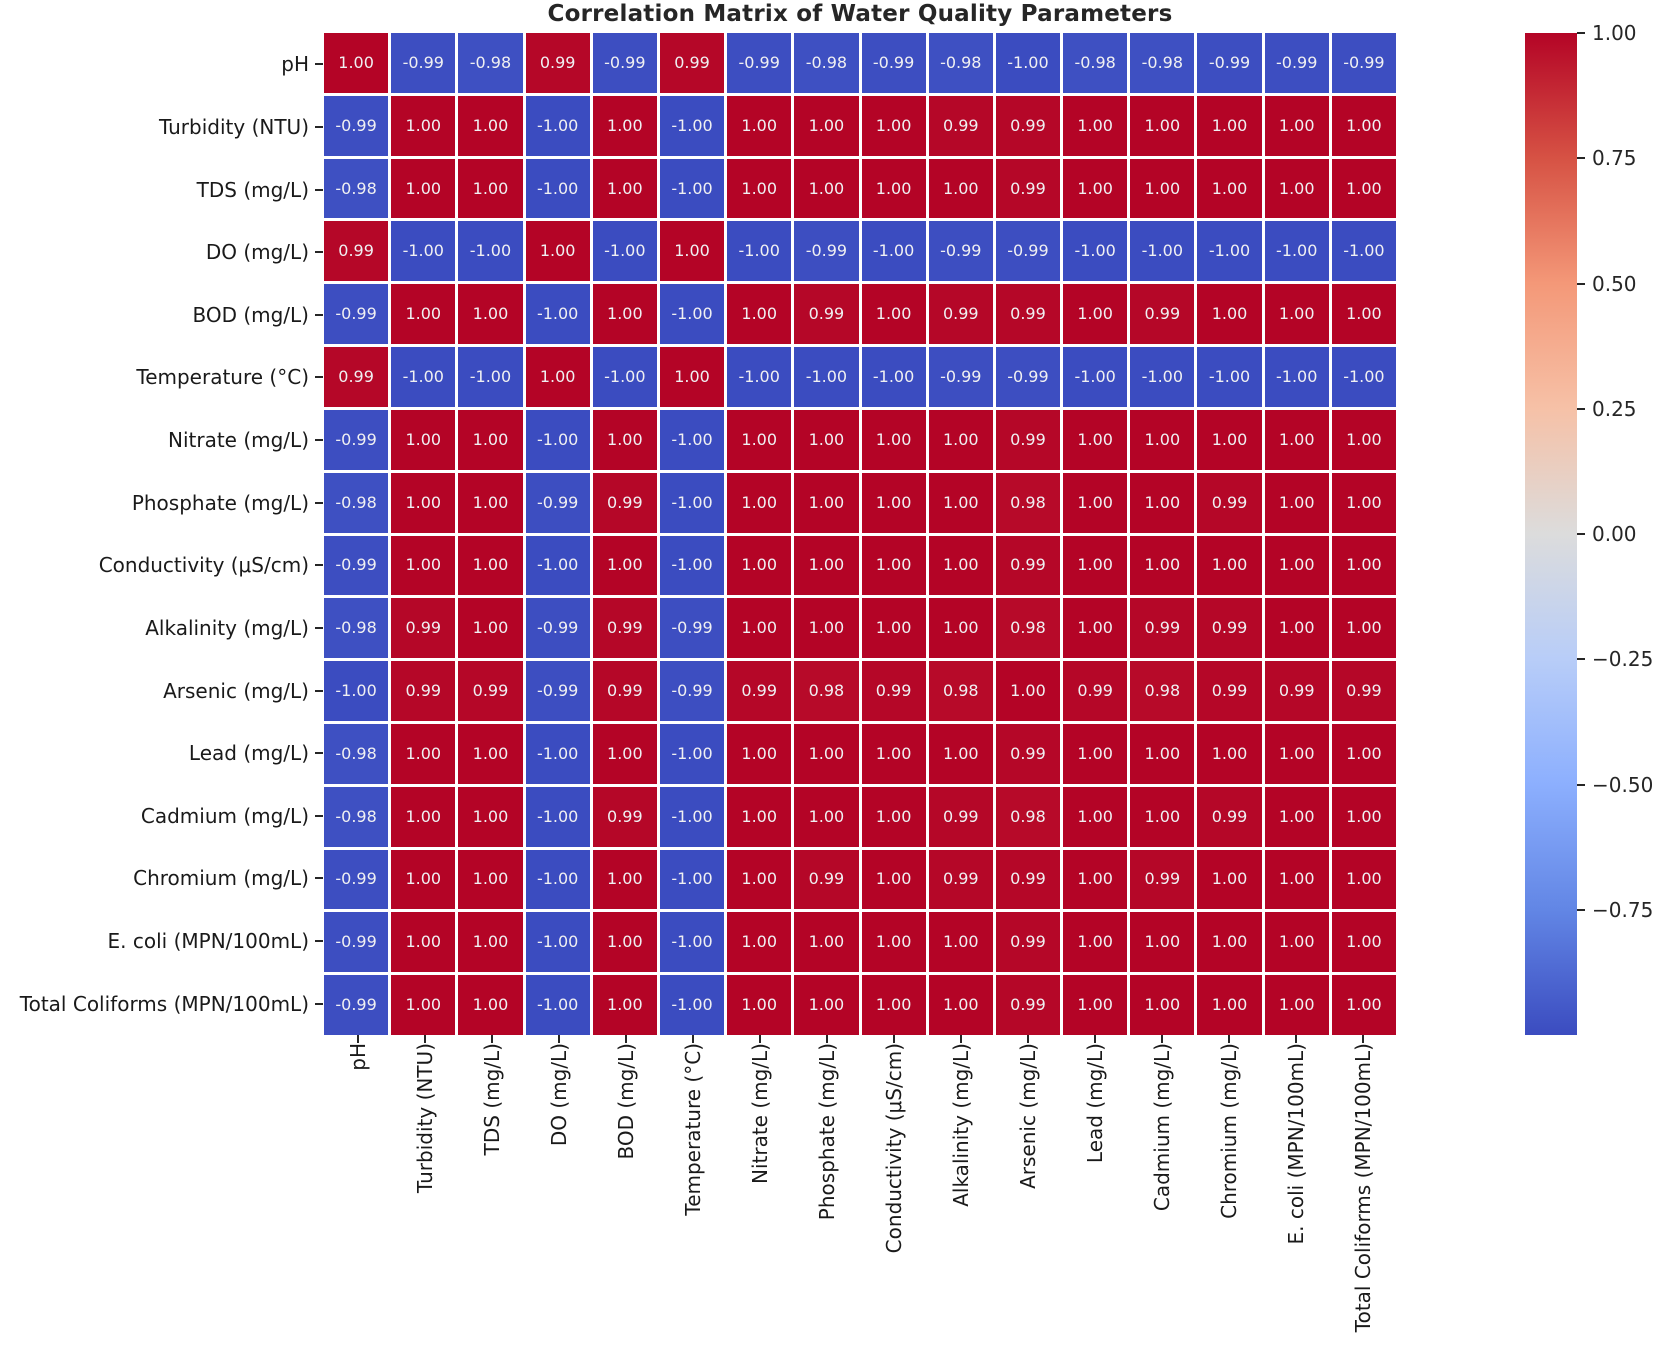 The image size is (1654, 1364). I want to click on y-axis-label: BOD (mg/L), so click(250, 314).